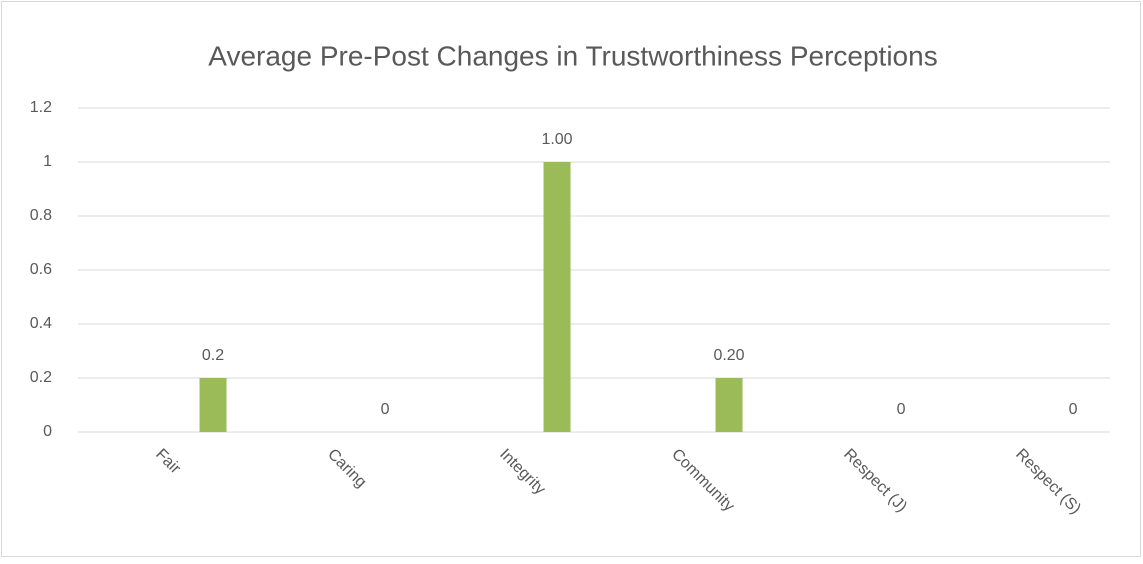 The height and width of the screenshot is (564, 1143). What do you see at coordinates (556, 139) in the screenshot?
I see `data-label: 1.00` at bounding box center [556, 139].